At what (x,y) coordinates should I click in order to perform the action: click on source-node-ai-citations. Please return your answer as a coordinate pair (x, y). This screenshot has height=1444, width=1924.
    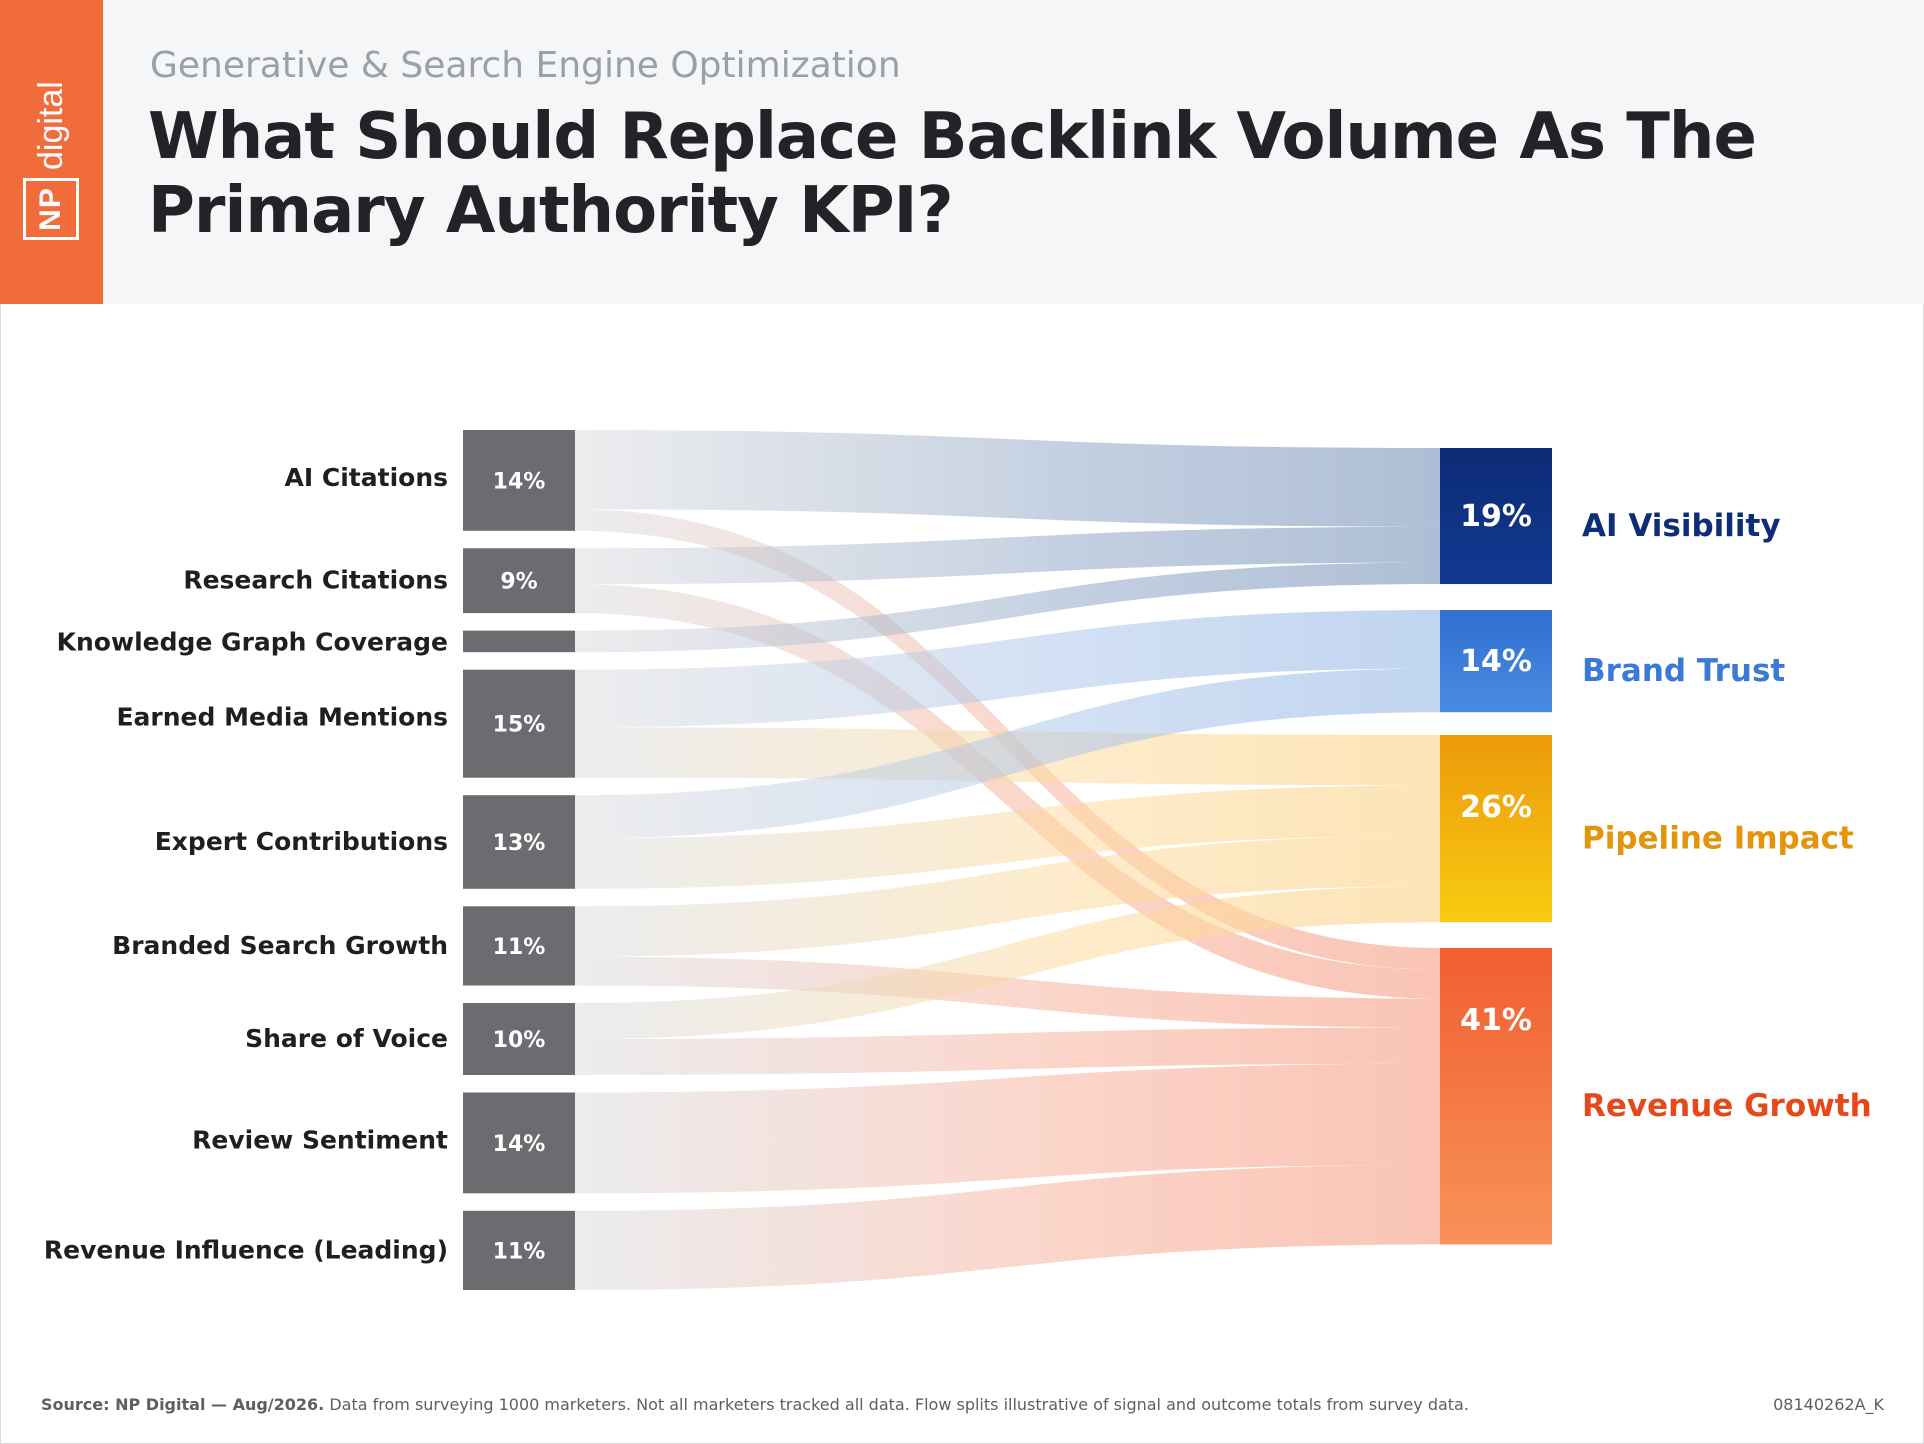
    Looking at the image, I should click on (519, 480).